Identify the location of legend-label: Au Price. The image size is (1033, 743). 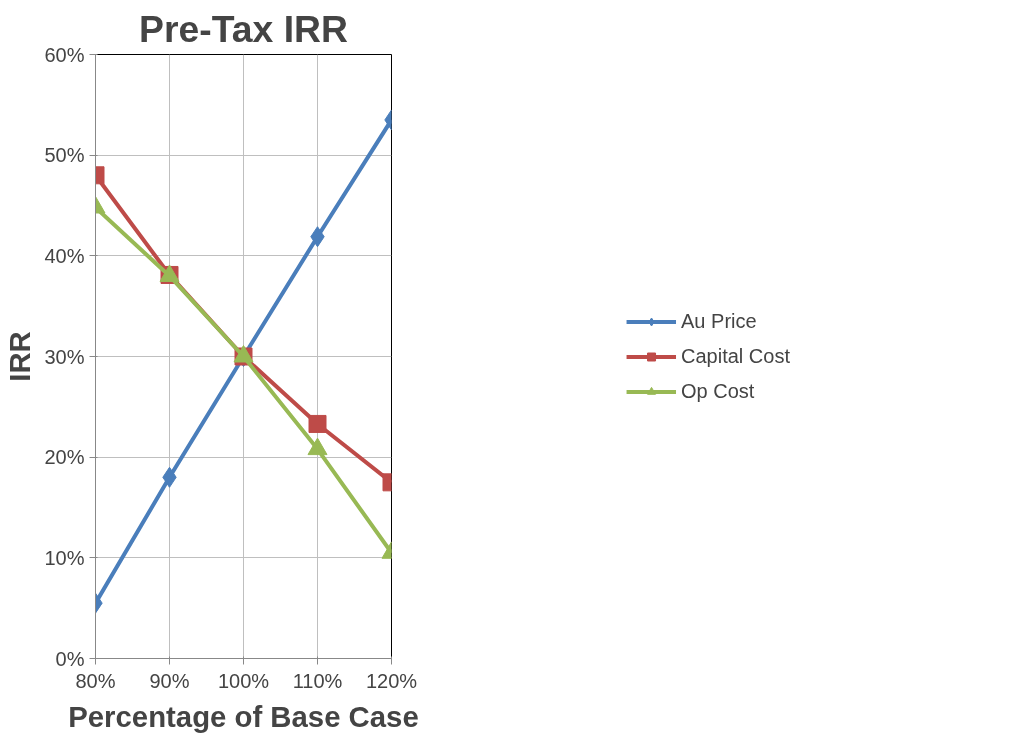
(719, 321).